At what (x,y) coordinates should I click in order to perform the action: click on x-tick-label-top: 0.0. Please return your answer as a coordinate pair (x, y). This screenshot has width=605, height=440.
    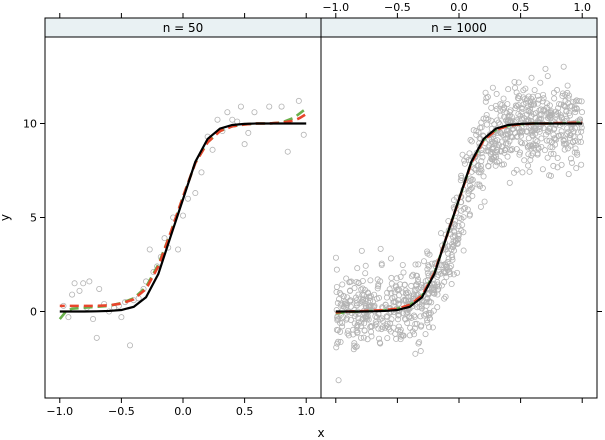
    Looking at the image, I should click on (459, 7).